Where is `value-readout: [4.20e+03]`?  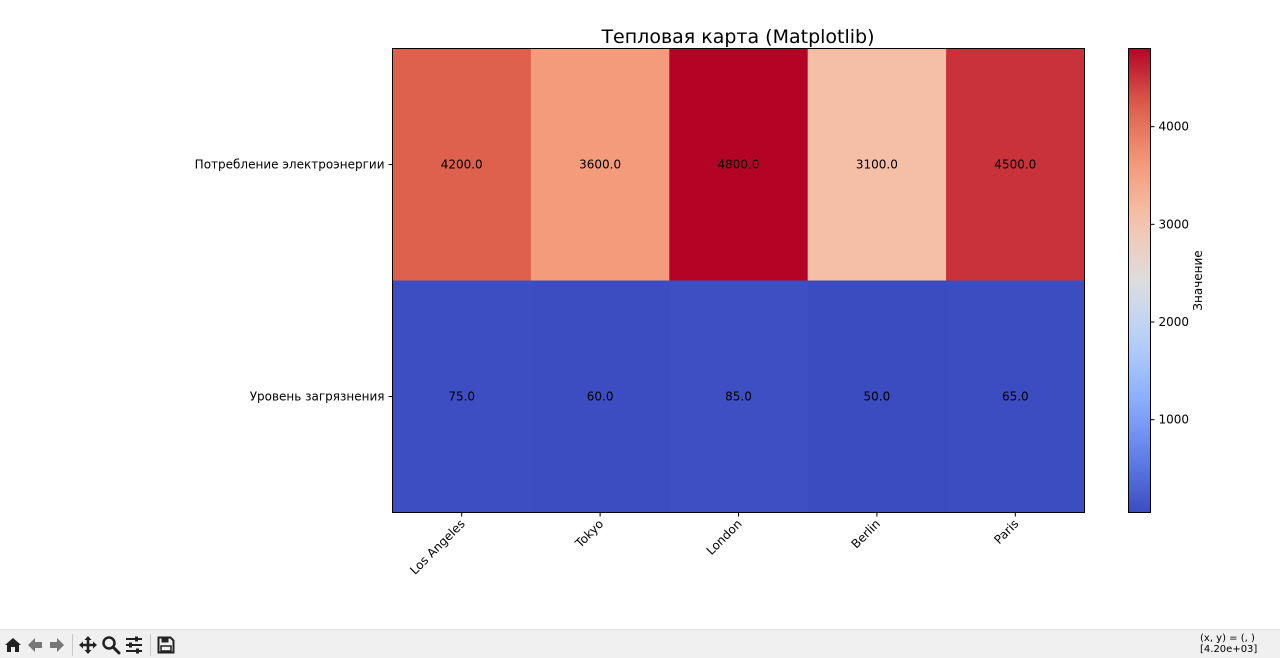
value-readout: [4.20e+03] is located at coordinates (1229, 649).